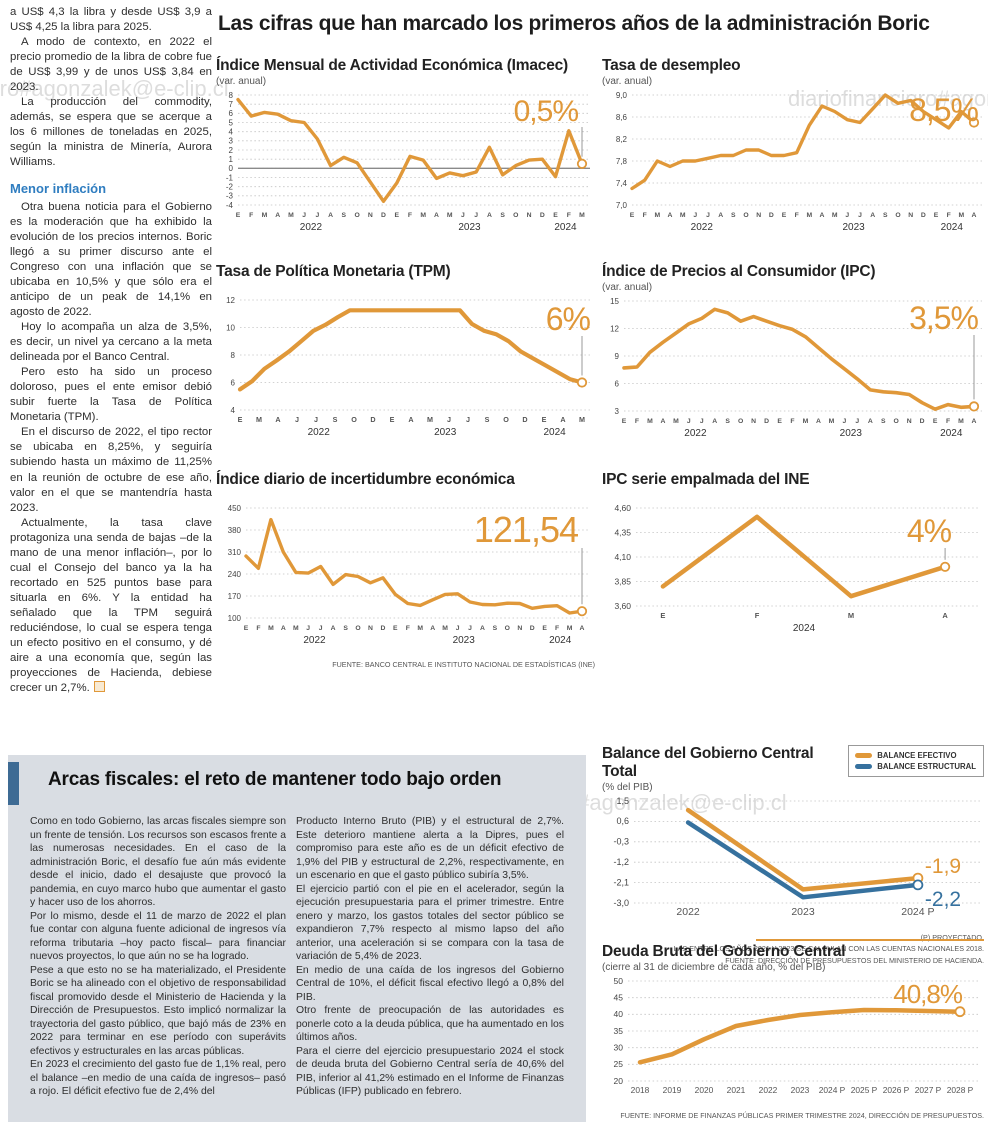 This screenshot has width=988, height=1133. I want to click on svg-text: 12, so click(230, 300).